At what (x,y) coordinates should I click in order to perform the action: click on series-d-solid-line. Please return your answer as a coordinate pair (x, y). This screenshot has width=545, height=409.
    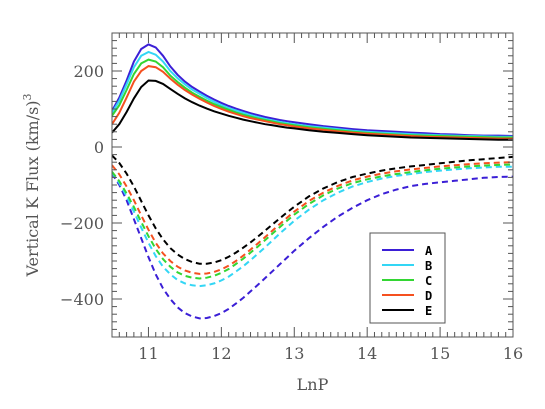
    Looking at the image, I should click on (312, 102).